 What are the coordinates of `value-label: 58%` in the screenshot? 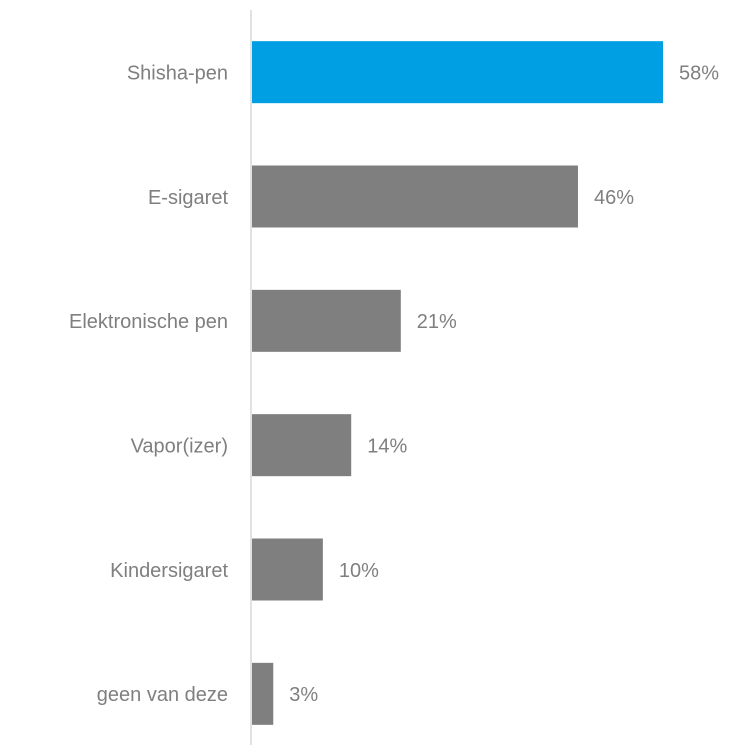 It's located at (699, 73).